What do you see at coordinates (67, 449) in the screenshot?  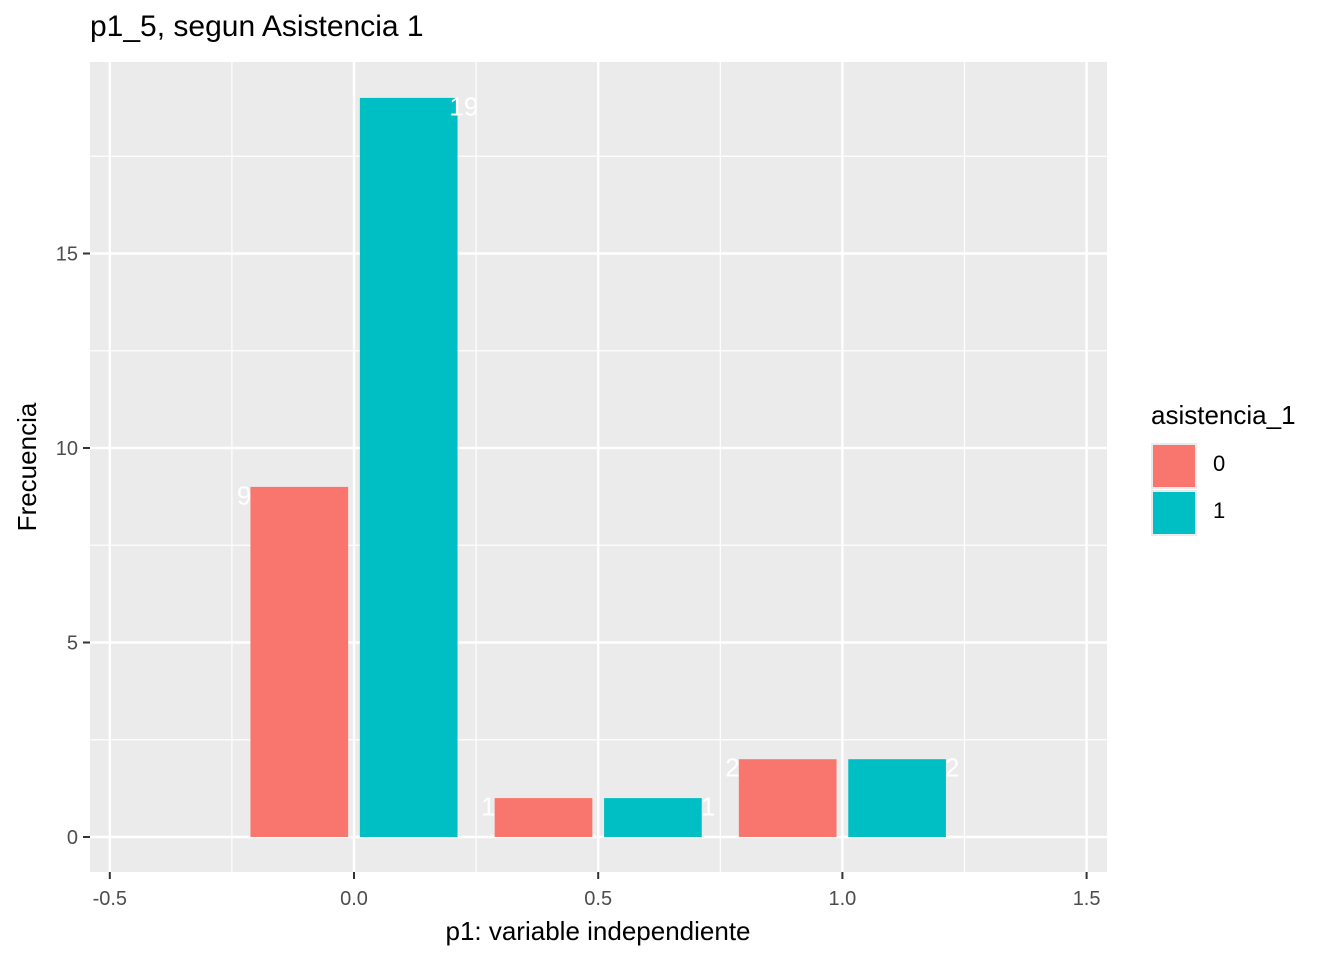 I see `y-tick-label: 10` at bounding box center [67, 449].